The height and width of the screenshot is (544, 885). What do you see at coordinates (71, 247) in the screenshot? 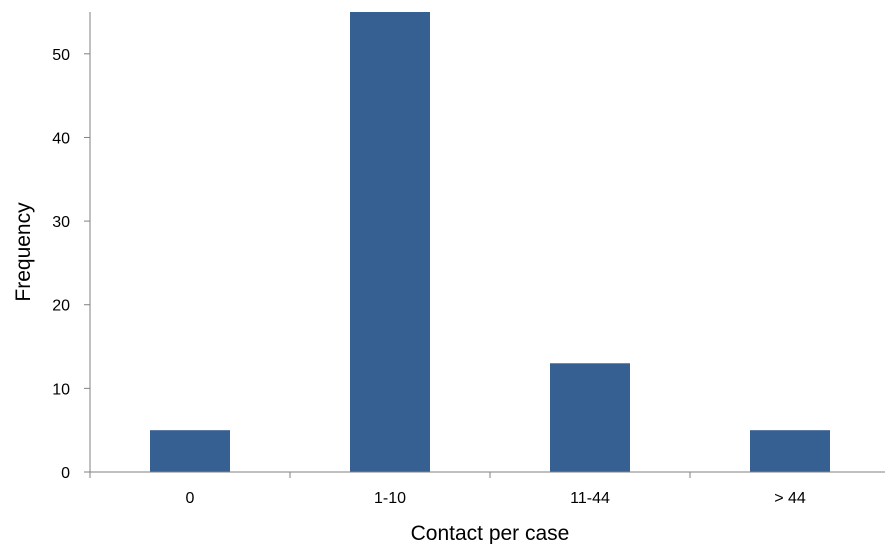
I see `y-axis: 0 10 20 30 40 50` at bounding box center [71, 247].